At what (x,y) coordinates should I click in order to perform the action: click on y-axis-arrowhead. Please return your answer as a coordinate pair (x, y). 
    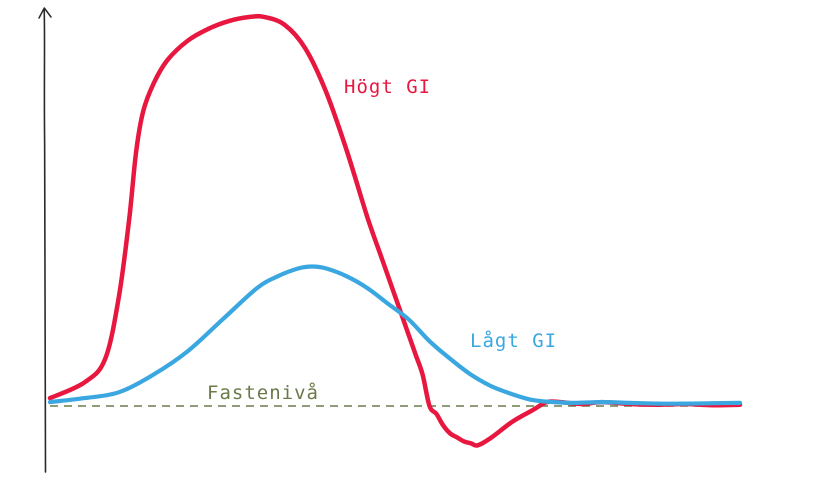
    Looking at the image, I should click on (45, 13).